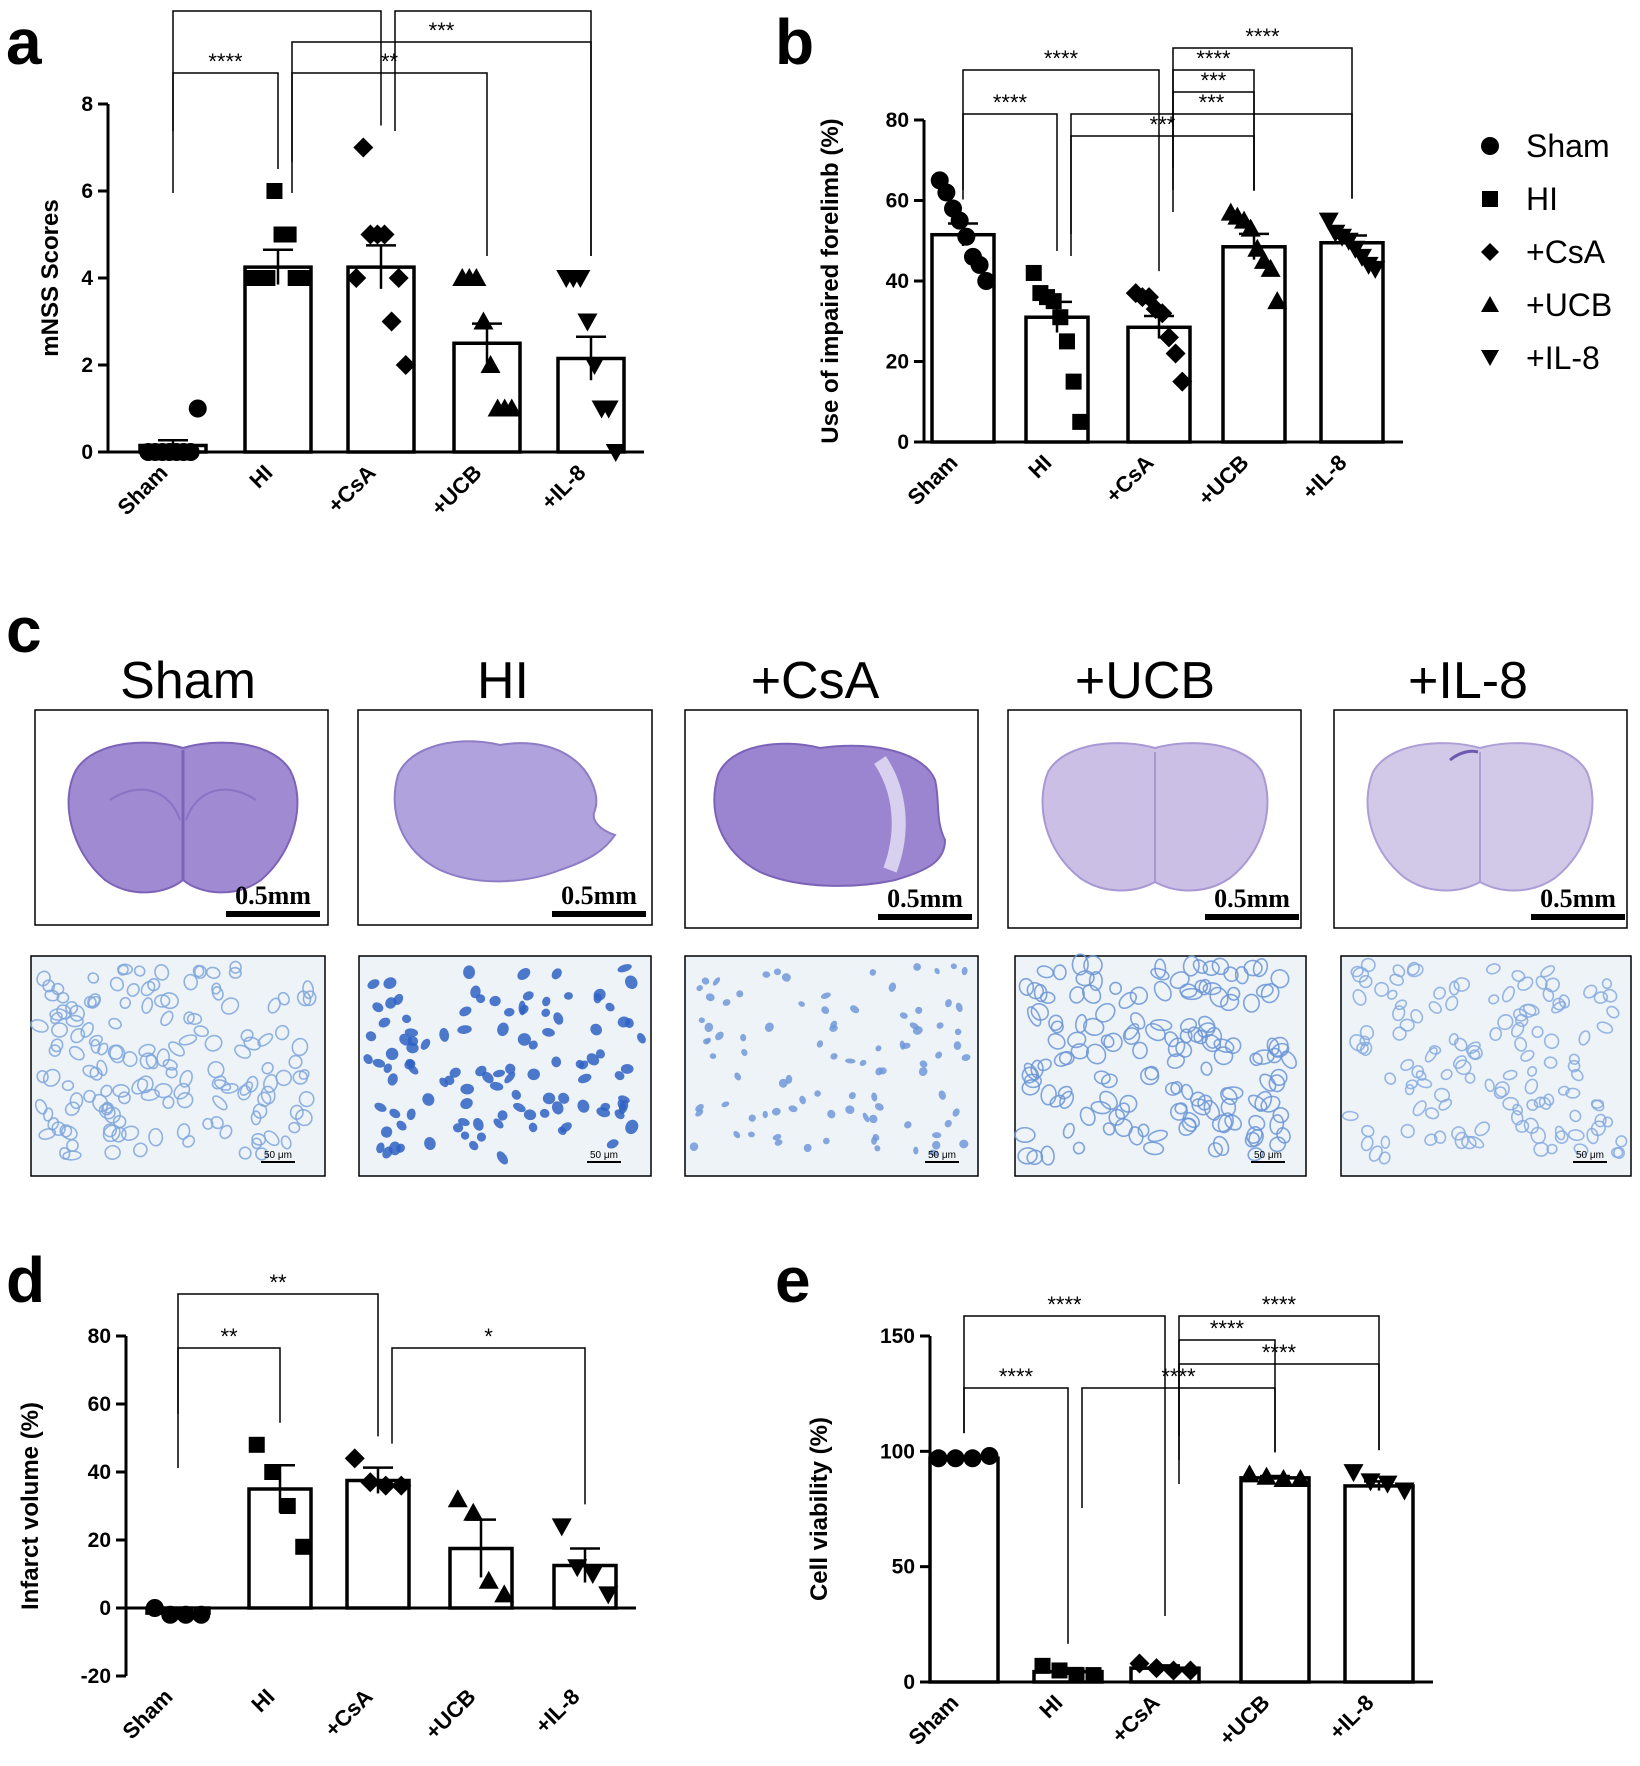 This screenshot has height=1766, width=1640. Describe the element at coordinates (505, 1066) in the screenshot. I see `nissl-micrograph-hi: 50 μm` at that location.